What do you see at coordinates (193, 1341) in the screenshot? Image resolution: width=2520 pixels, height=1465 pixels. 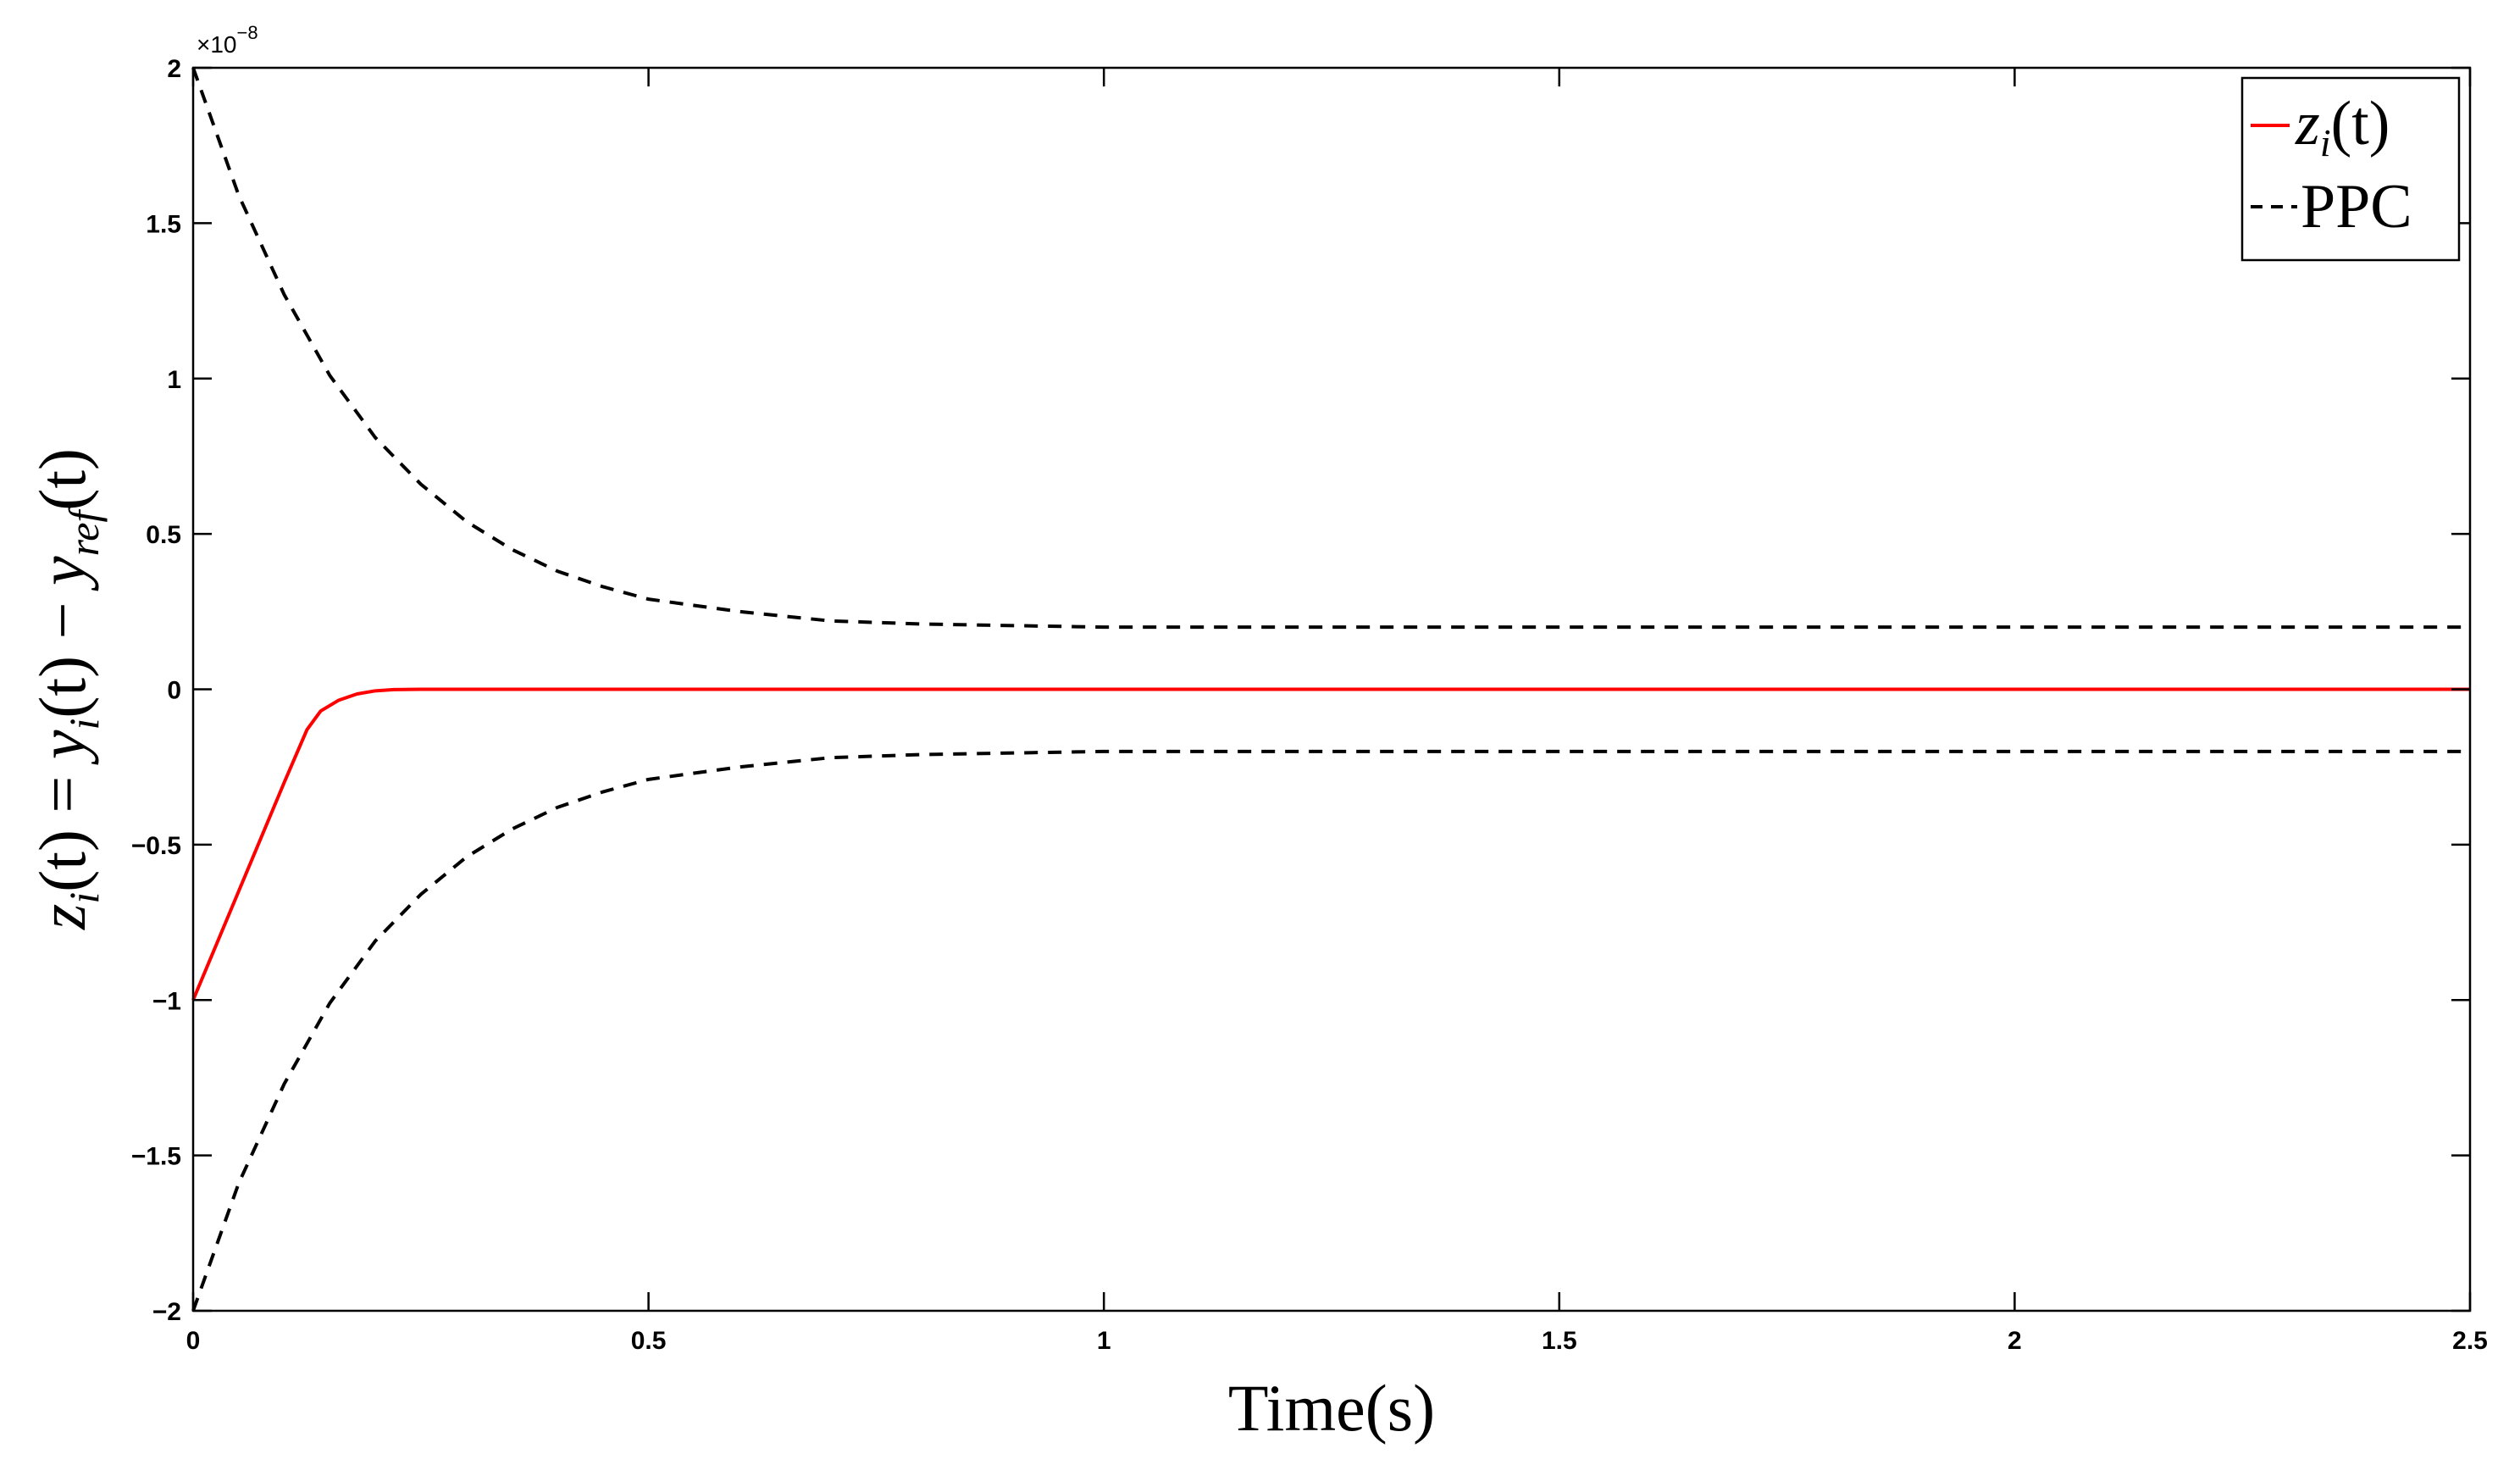 I see `x-tick-label: 0` at bounding box center [193, 1341].